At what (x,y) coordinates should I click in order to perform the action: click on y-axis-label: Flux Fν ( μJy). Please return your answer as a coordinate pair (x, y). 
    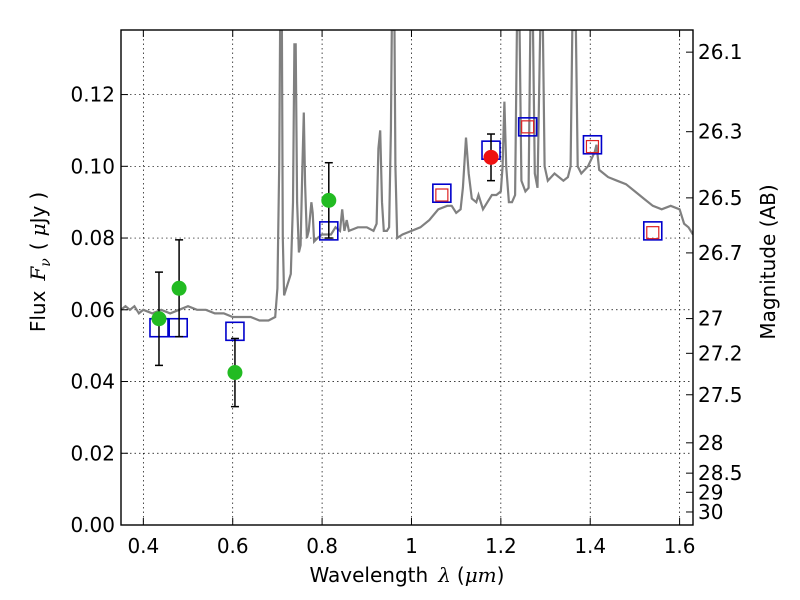
    Looking at the image, I should click on (40, 262).